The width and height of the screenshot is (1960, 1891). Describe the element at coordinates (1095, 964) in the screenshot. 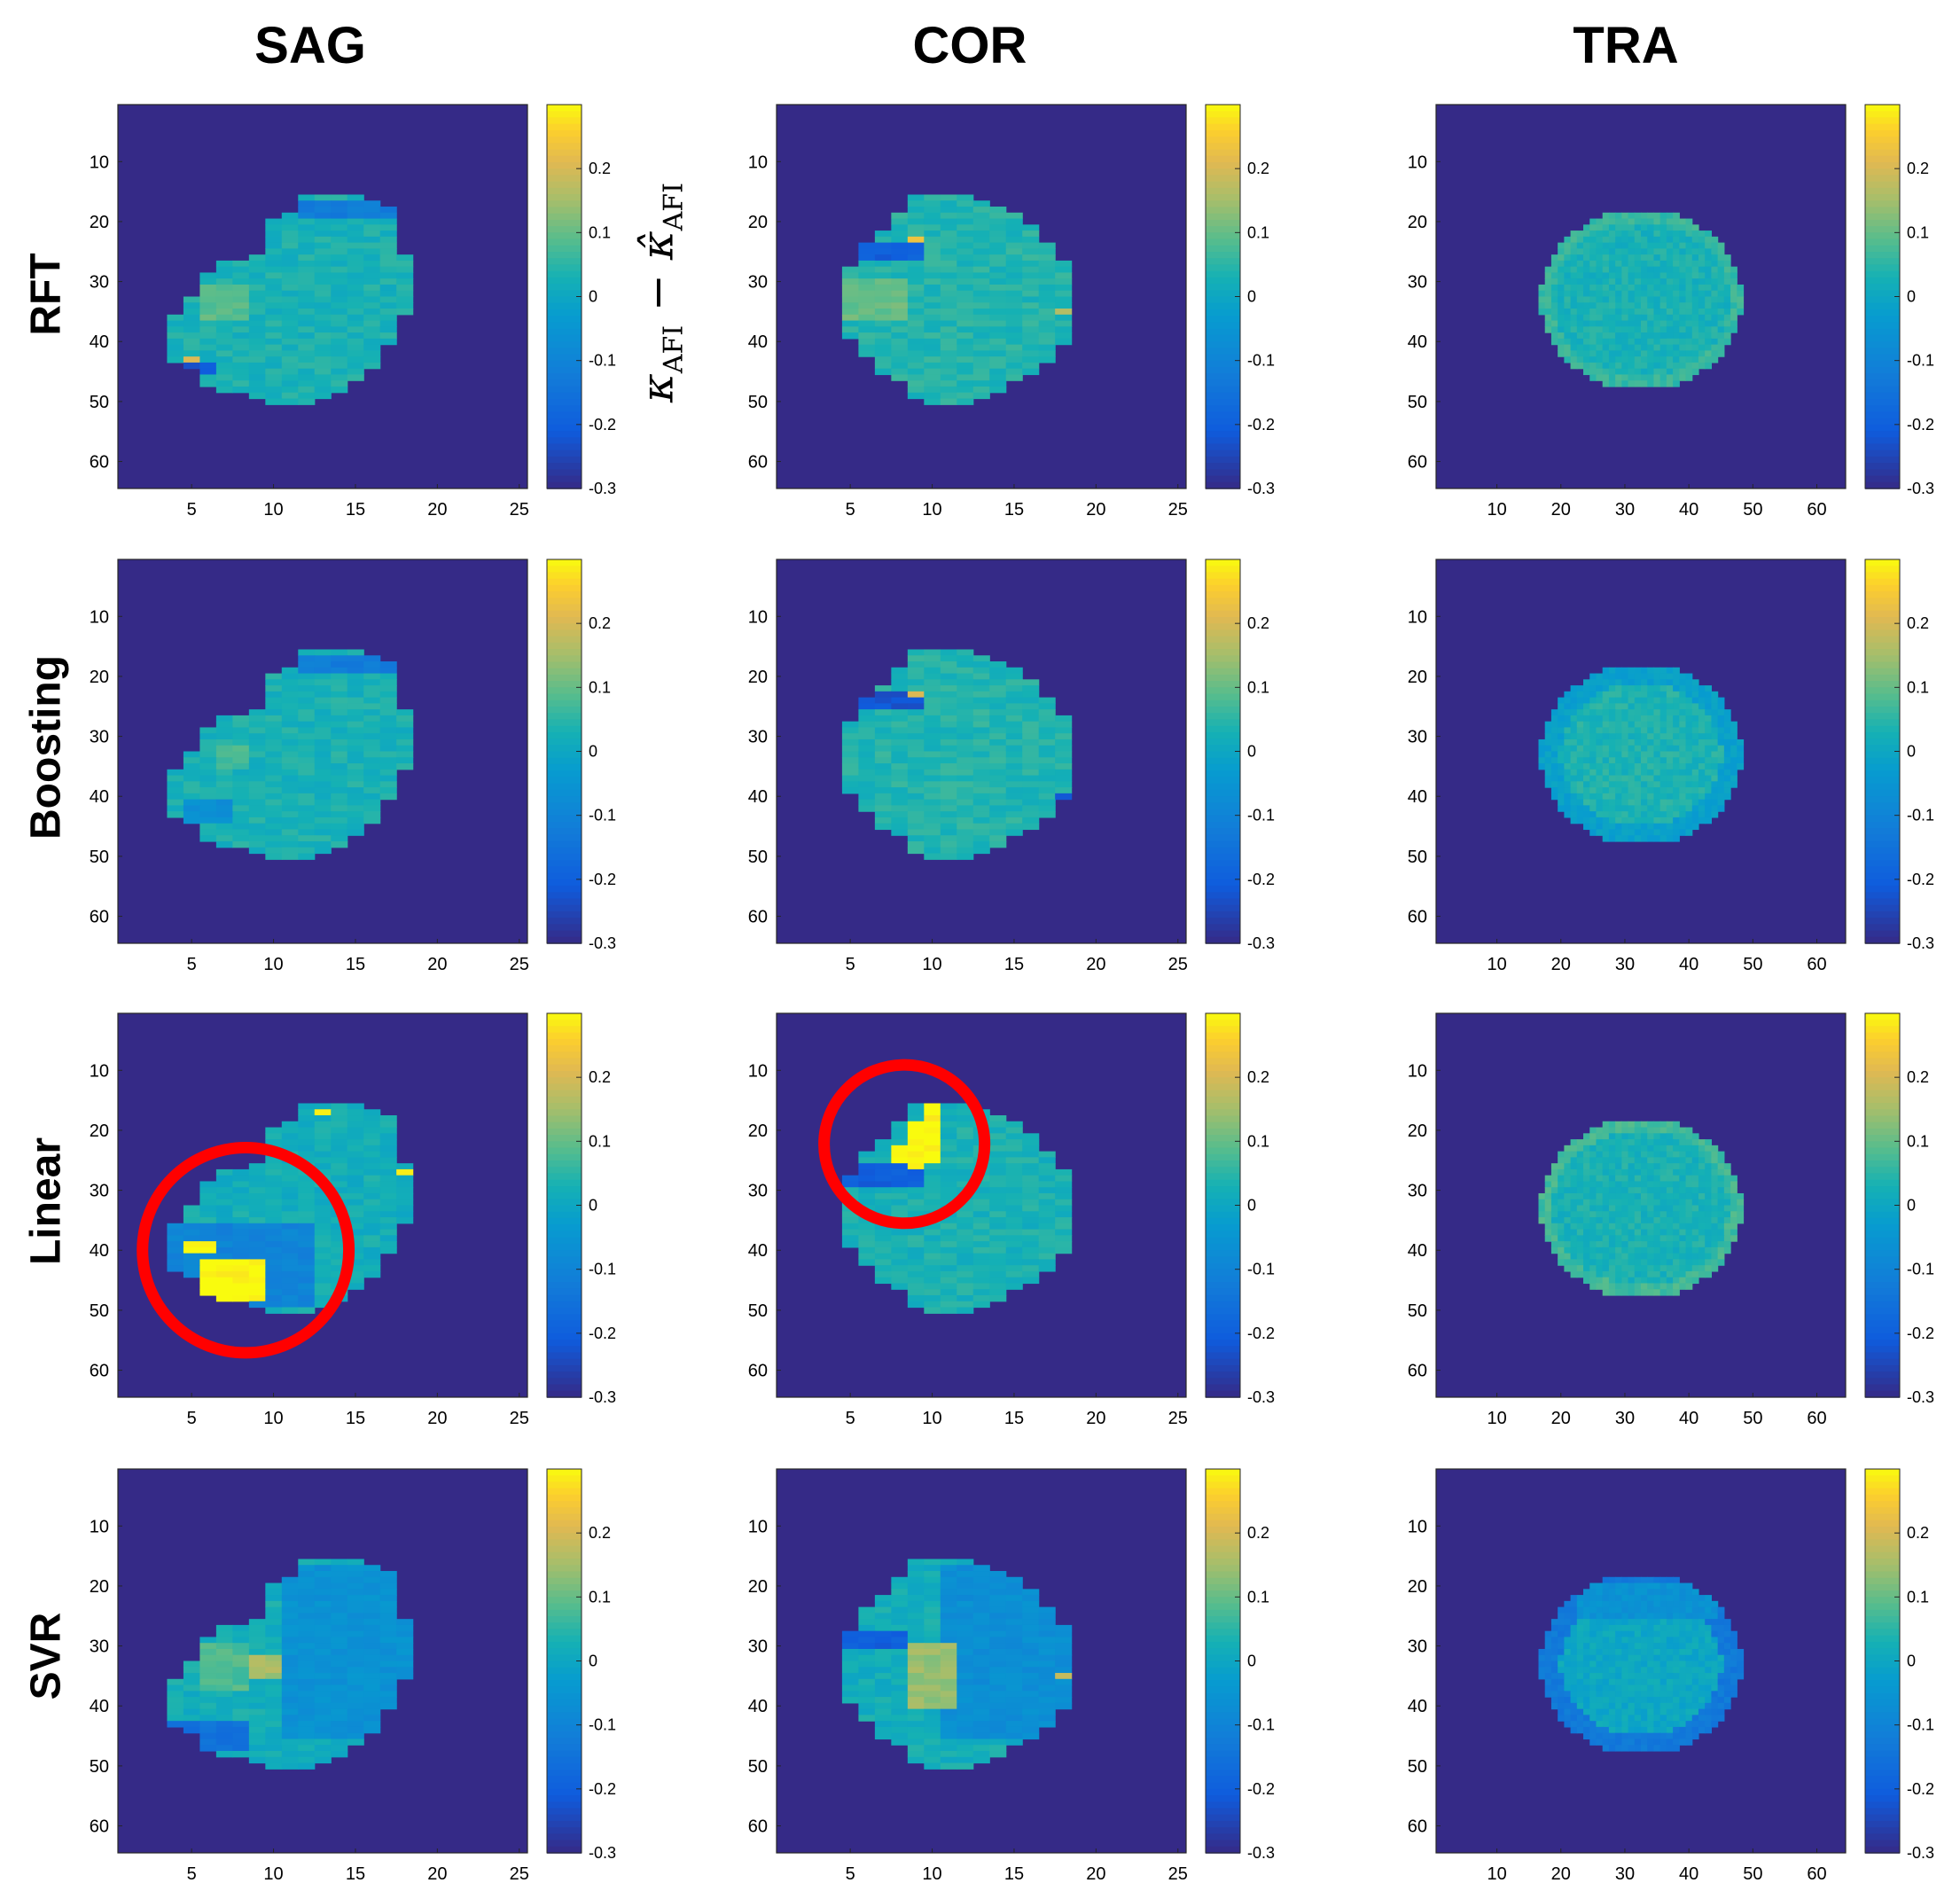

I see `x-tick-label: 20` at that location.